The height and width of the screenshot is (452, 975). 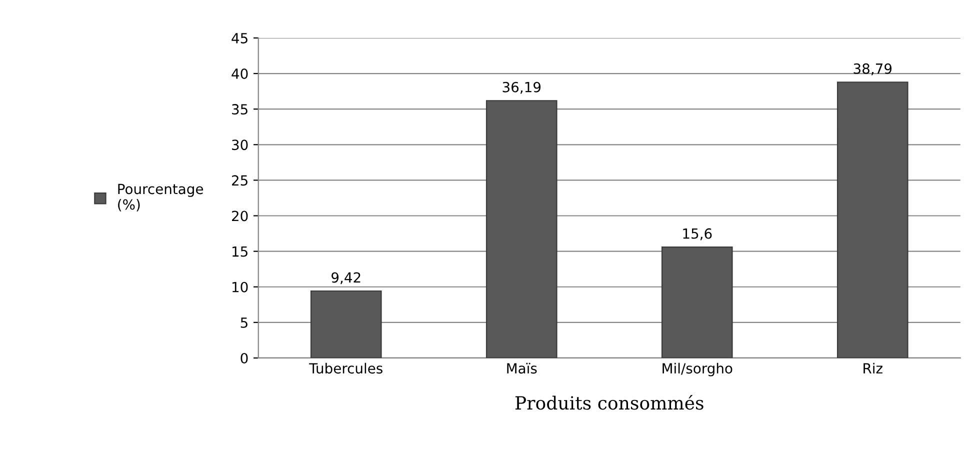 What do you see at coordinates (240, 109) in the screenshot?
I see `y-tick-label: 35` at bounding box center [240, 109].